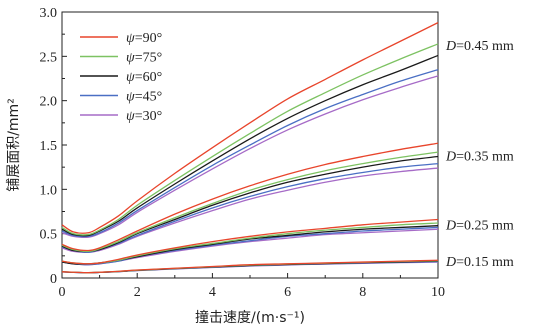 This screenshot has height=330, width=535. What do you see at coordinates (149, 58) in the screenshot?
I see `legend-value: =75°` at bounding box center [149, 58].